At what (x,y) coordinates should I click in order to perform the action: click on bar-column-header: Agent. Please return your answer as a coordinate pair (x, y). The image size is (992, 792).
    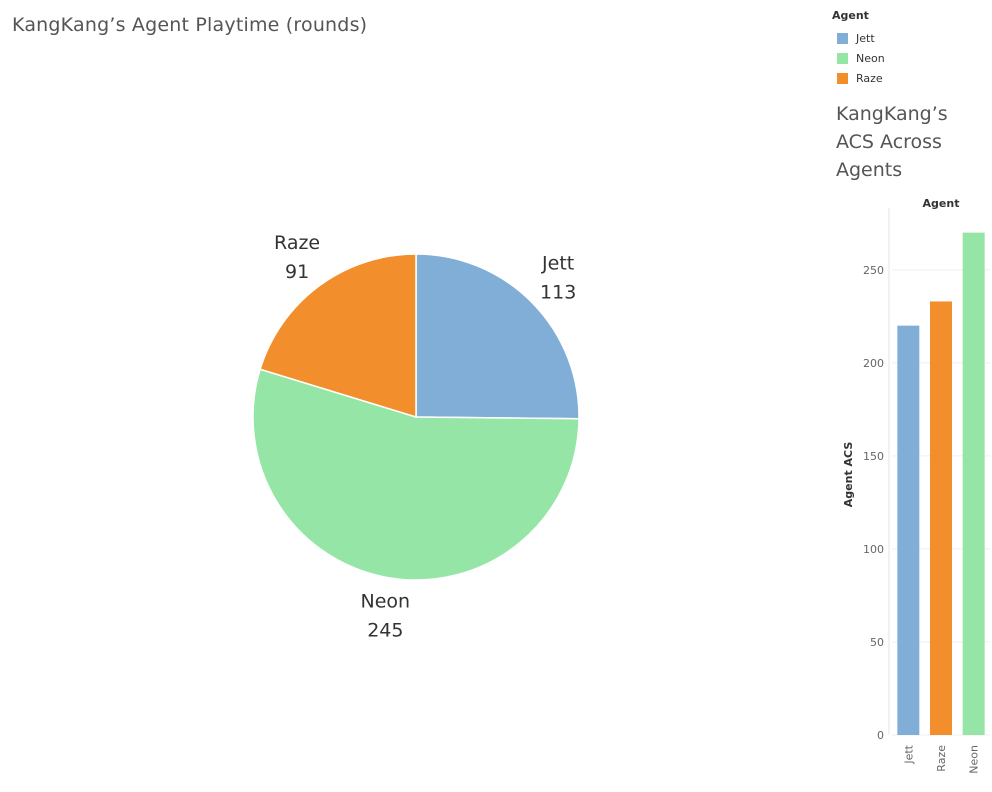
    Looking at the image, I should click on (941, 203).